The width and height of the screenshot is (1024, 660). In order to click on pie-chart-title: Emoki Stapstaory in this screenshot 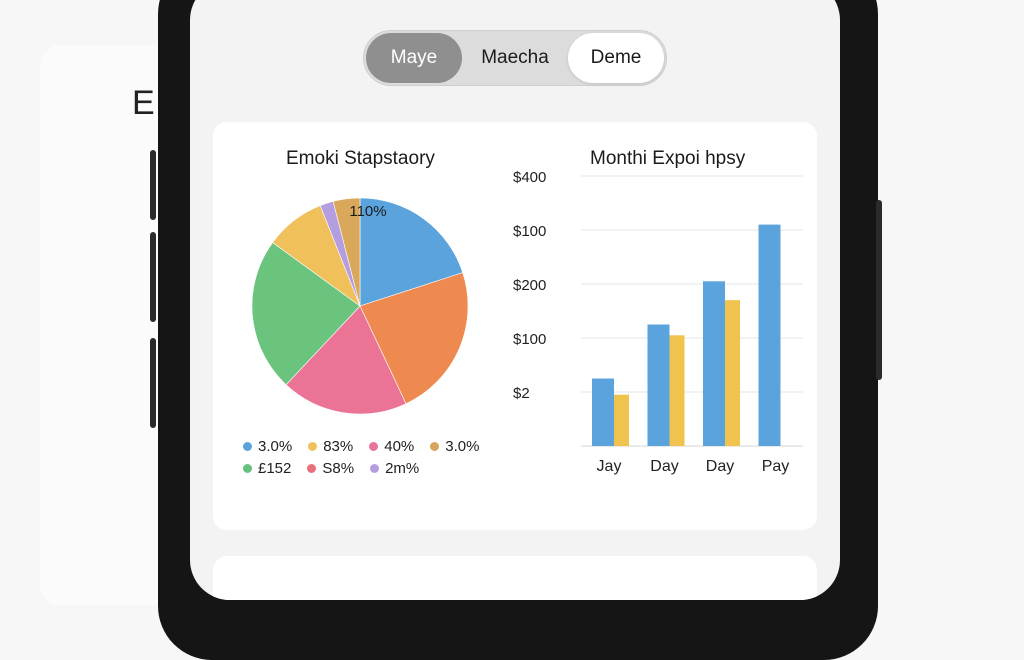, I will do `click(360, 158)`.